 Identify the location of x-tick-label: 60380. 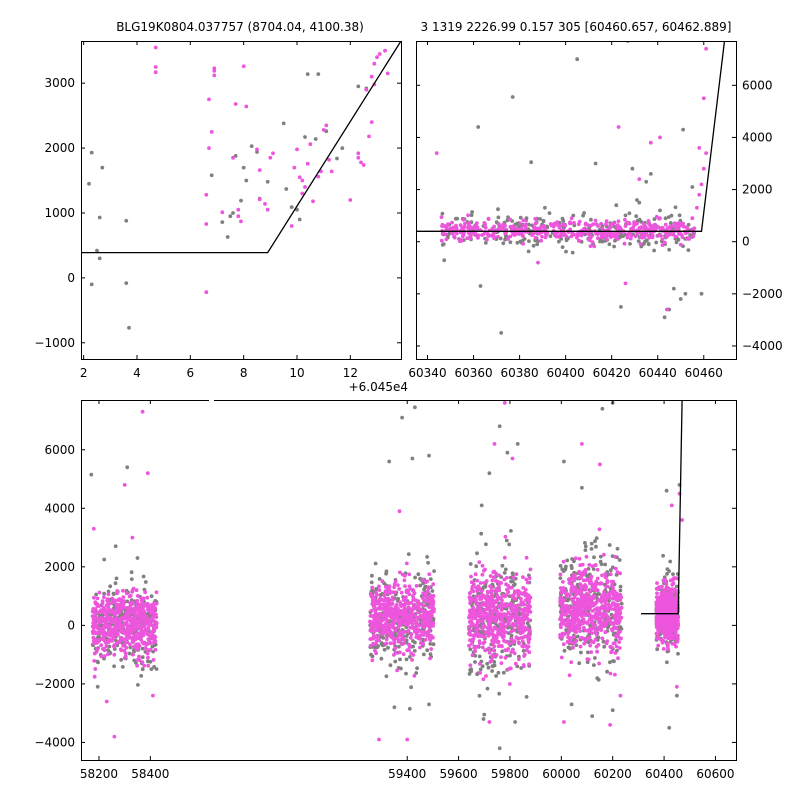
(520, 373).